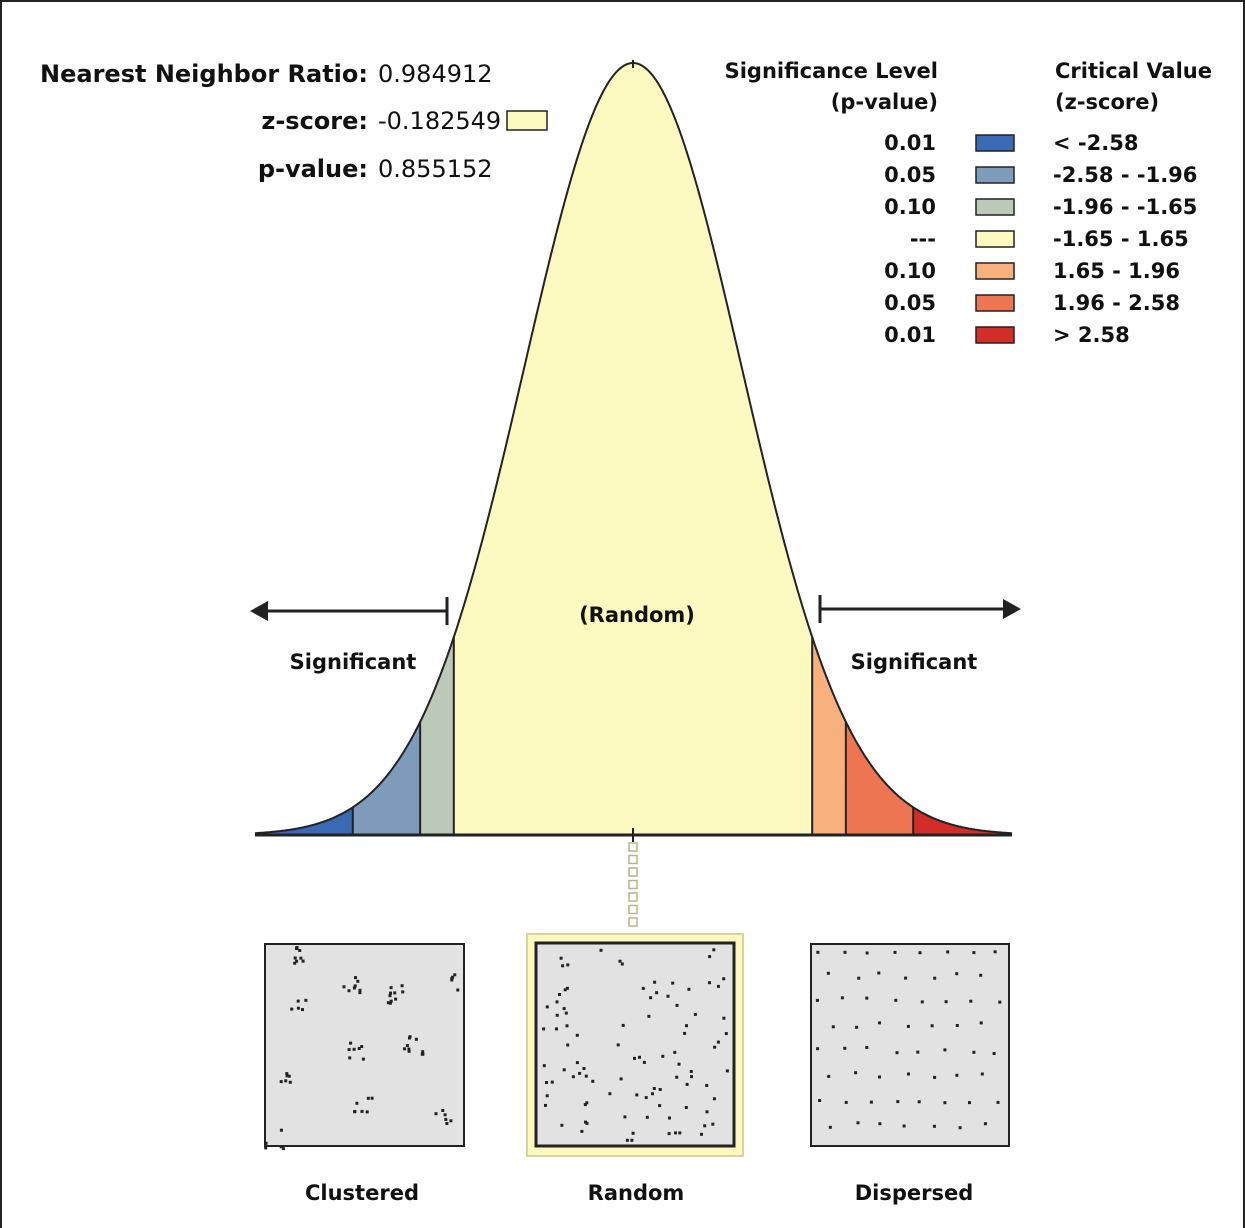 The image size is (1245, 1228). Describe the element at coordinates (364, 1045) in the screenshot. I see `clustered-panel` at that location.